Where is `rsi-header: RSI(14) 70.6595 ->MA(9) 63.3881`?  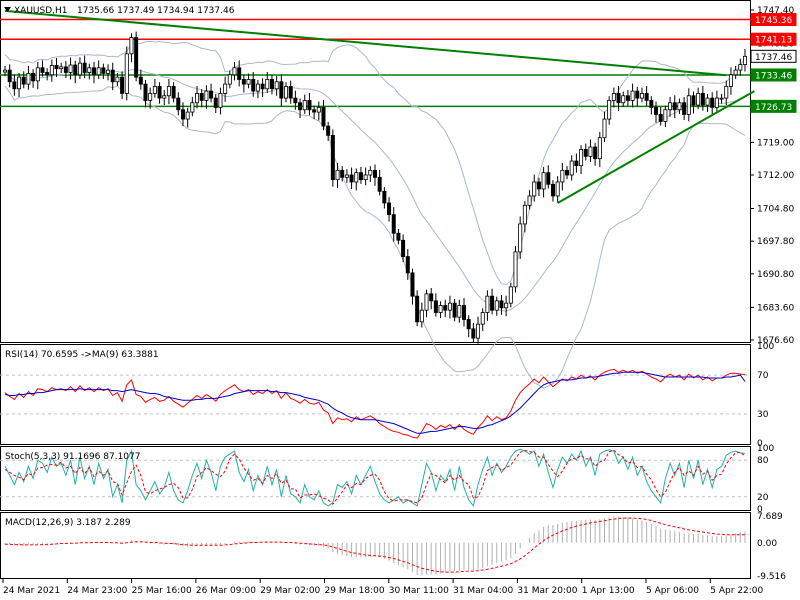 rsi-header: RSI(14) 70.6595 ->MA(9) 63.3881 is located at coordinates (82, 355).